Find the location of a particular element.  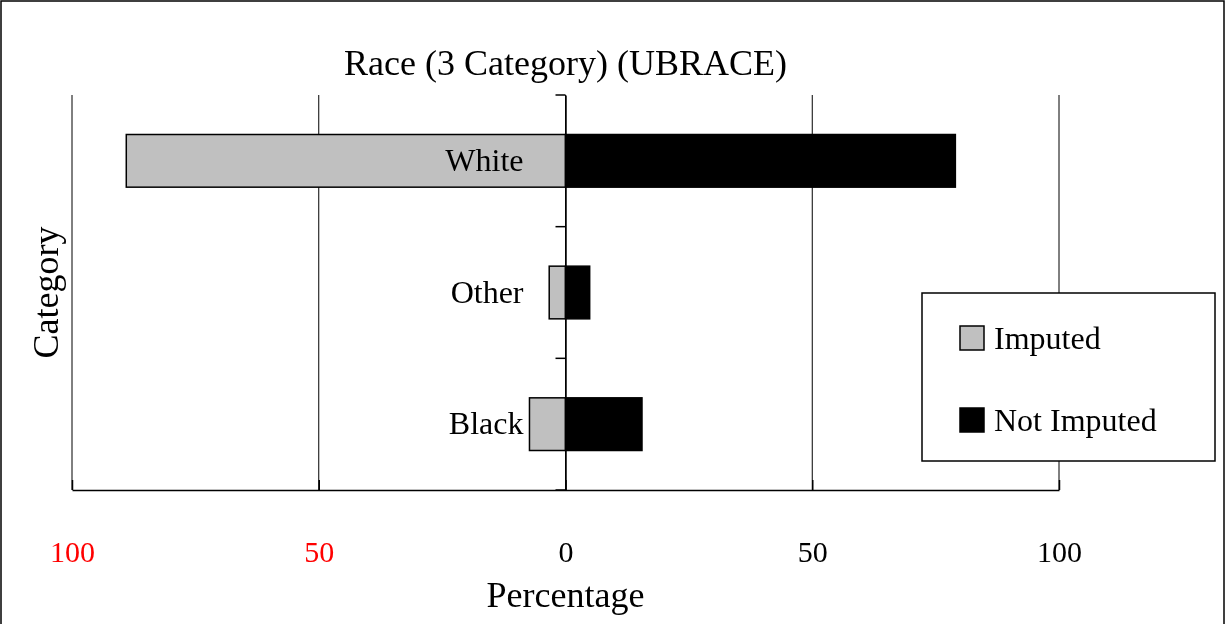

x-axis-title: Percentage is located at coordinates (565, 595).